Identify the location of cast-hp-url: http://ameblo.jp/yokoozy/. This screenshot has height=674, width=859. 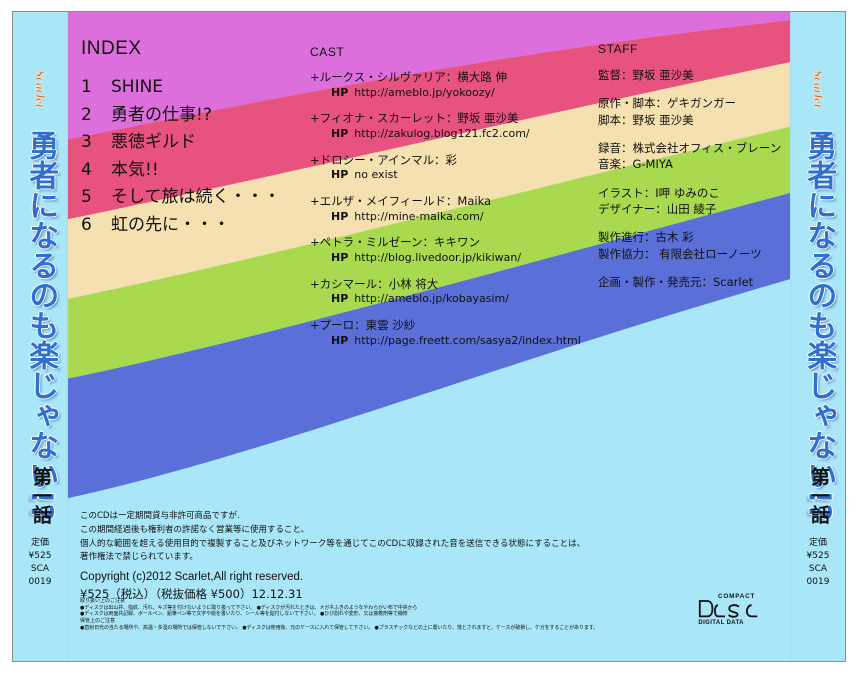
(424, 92).